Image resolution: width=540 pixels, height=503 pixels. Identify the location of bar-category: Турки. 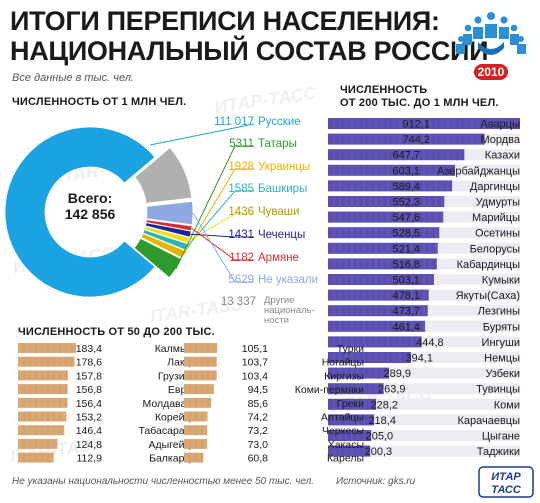
(350, 349).